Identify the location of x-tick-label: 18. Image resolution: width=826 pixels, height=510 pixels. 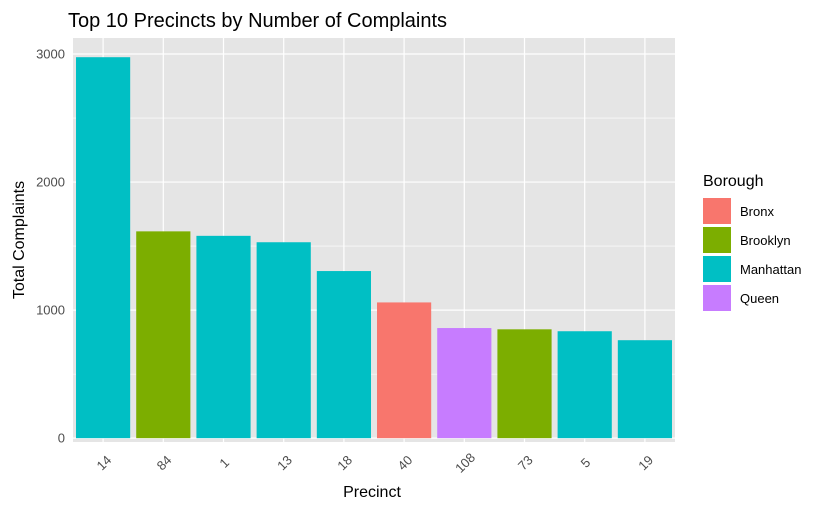
(344, 462).